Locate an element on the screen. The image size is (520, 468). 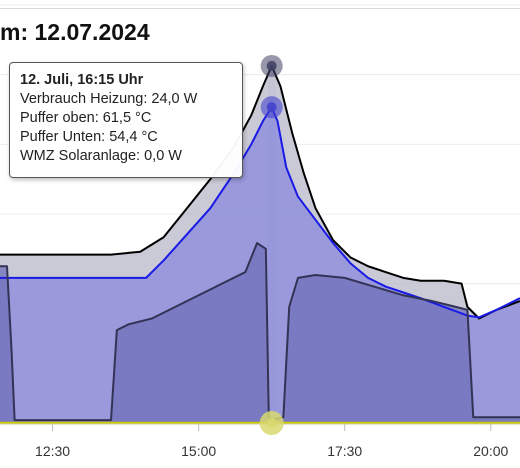
tooltip-line-puffer-oben: Puffer oben: 61,5 °C is located at coordinates (86, 118).